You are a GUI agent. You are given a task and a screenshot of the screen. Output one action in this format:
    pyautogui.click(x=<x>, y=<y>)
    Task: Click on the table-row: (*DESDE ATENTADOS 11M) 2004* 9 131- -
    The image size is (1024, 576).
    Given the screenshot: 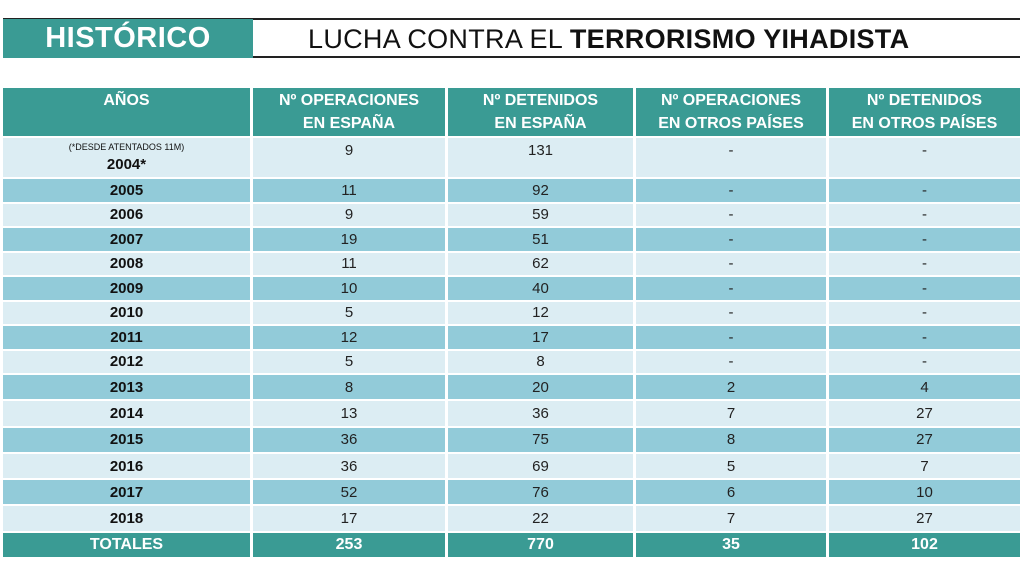 What is the action you would take?
    pyautogui.click(x=511, y=157)
    